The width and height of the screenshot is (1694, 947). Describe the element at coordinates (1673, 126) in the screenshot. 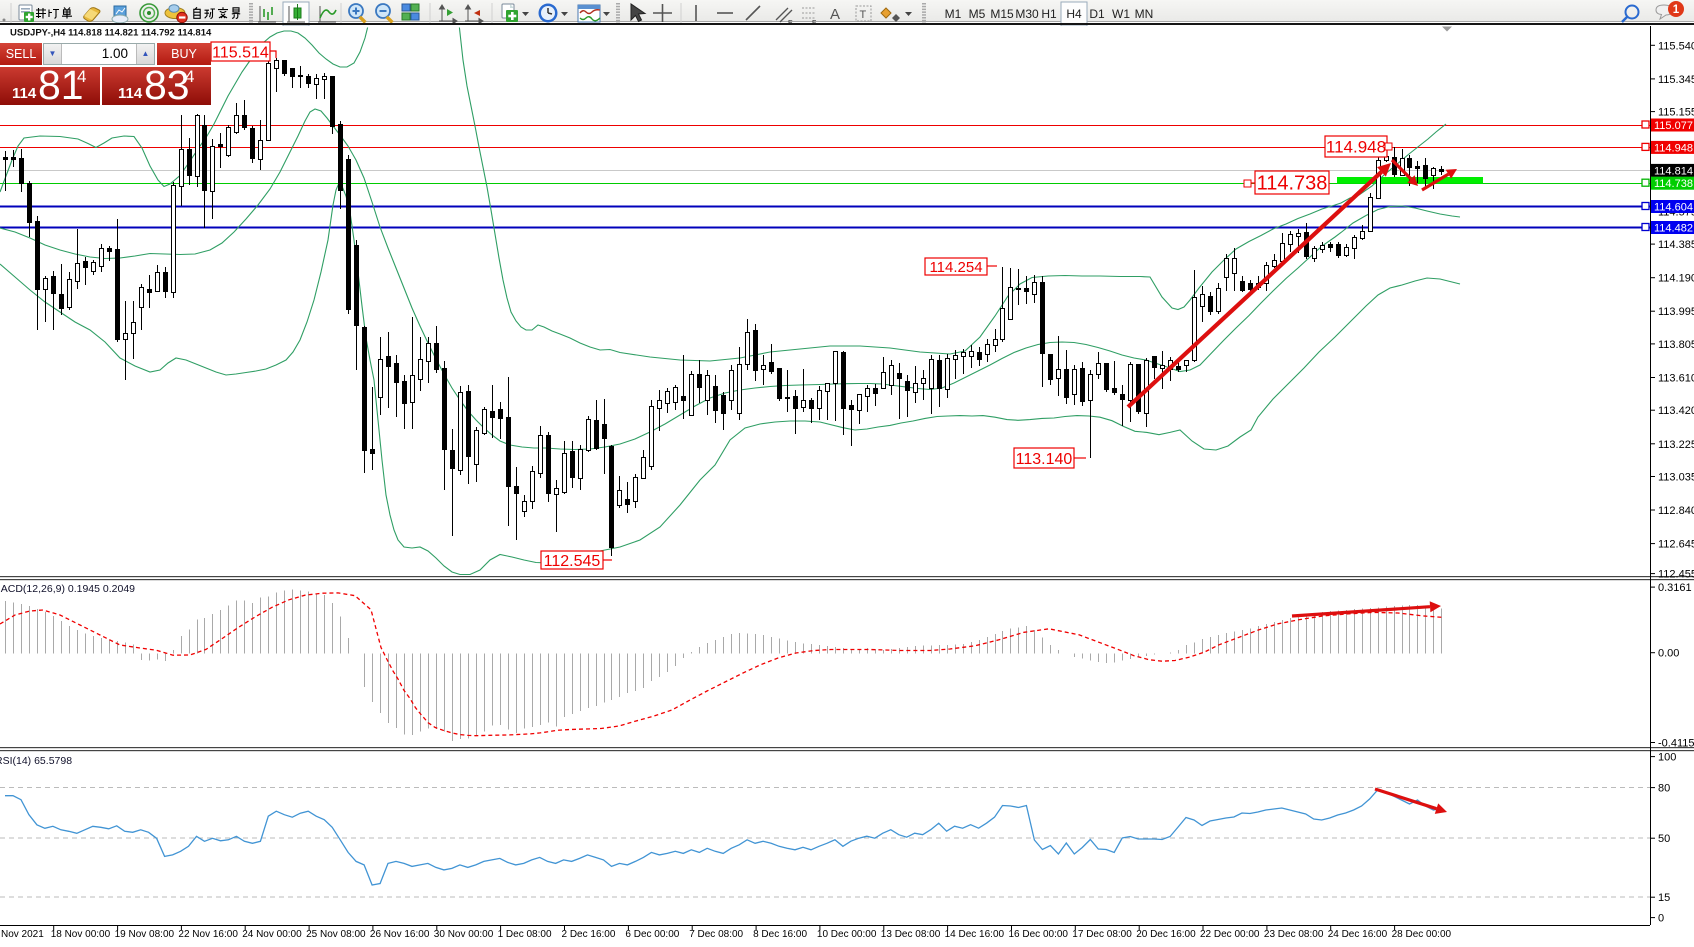

I see `svg-text: 115.077` at that location.